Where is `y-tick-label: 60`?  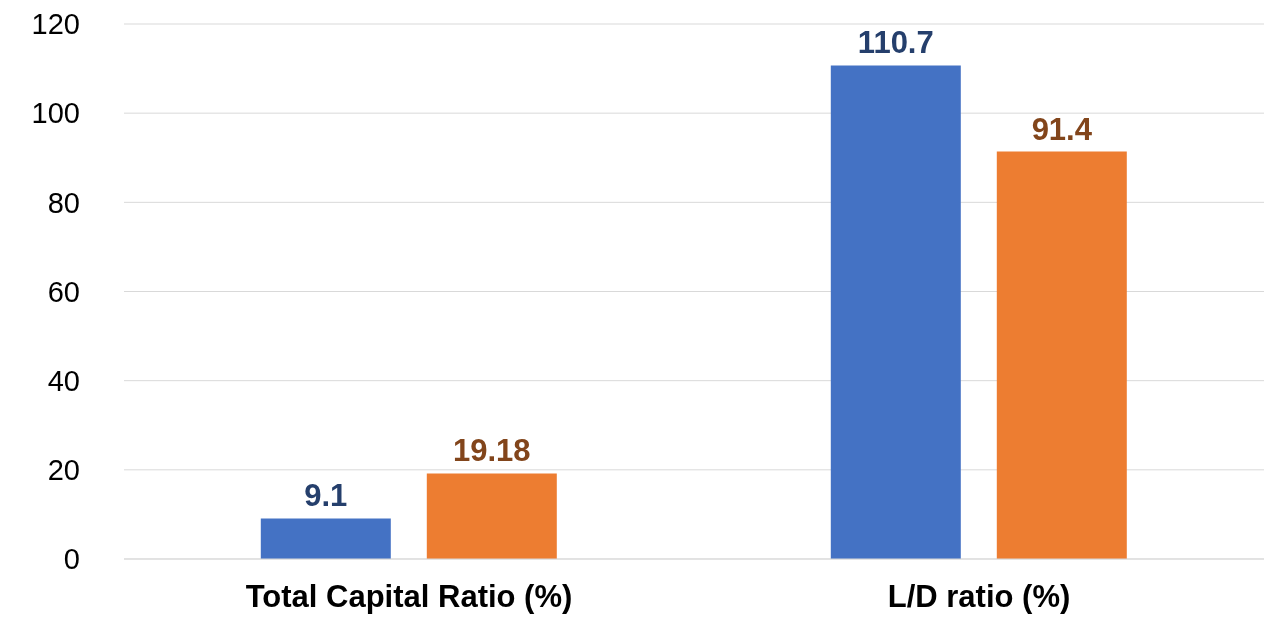 y-tick-label: 60 is located at coordinates (63, 291).